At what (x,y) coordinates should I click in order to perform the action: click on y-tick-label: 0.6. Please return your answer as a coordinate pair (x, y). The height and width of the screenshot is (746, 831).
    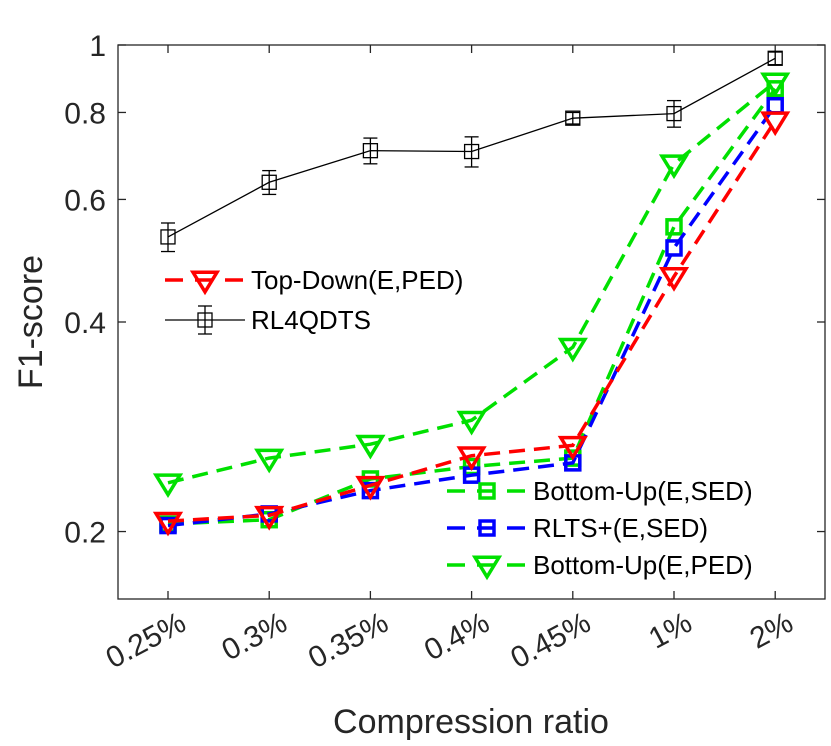
    Looking at the image, I should click on (85, 200).